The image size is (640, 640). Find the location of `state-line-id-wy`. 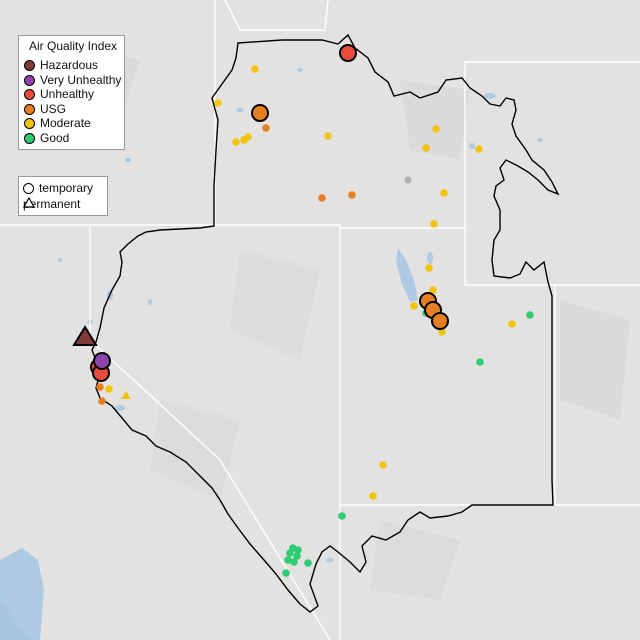

state-line-id-wy is located at coordinates (490, 145).